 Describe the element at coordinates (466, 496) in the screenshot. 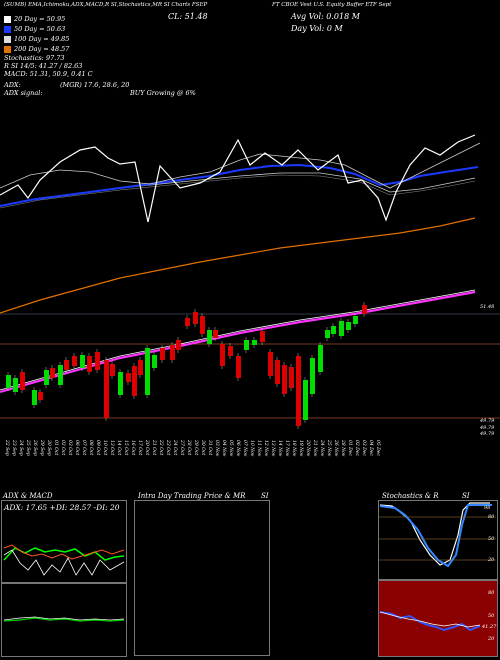

I see `stoch-panel-suffix: SI` at that location.